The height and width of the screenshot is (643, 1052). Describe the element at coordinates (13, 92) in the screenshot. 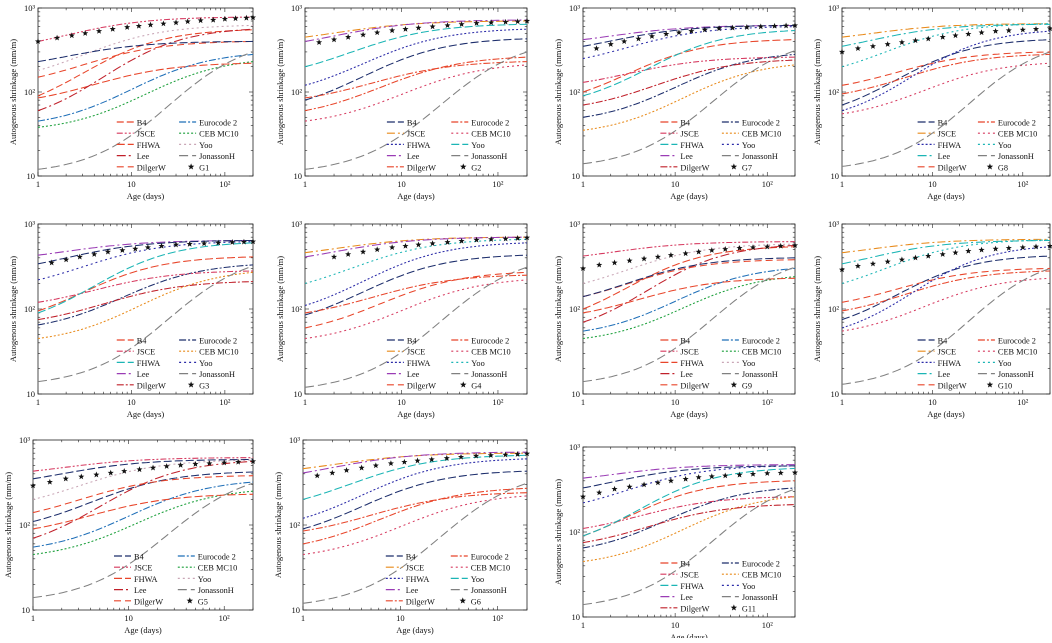

I see `y-axis-title: Autogenous shrinkage (mm/m)` at that location.